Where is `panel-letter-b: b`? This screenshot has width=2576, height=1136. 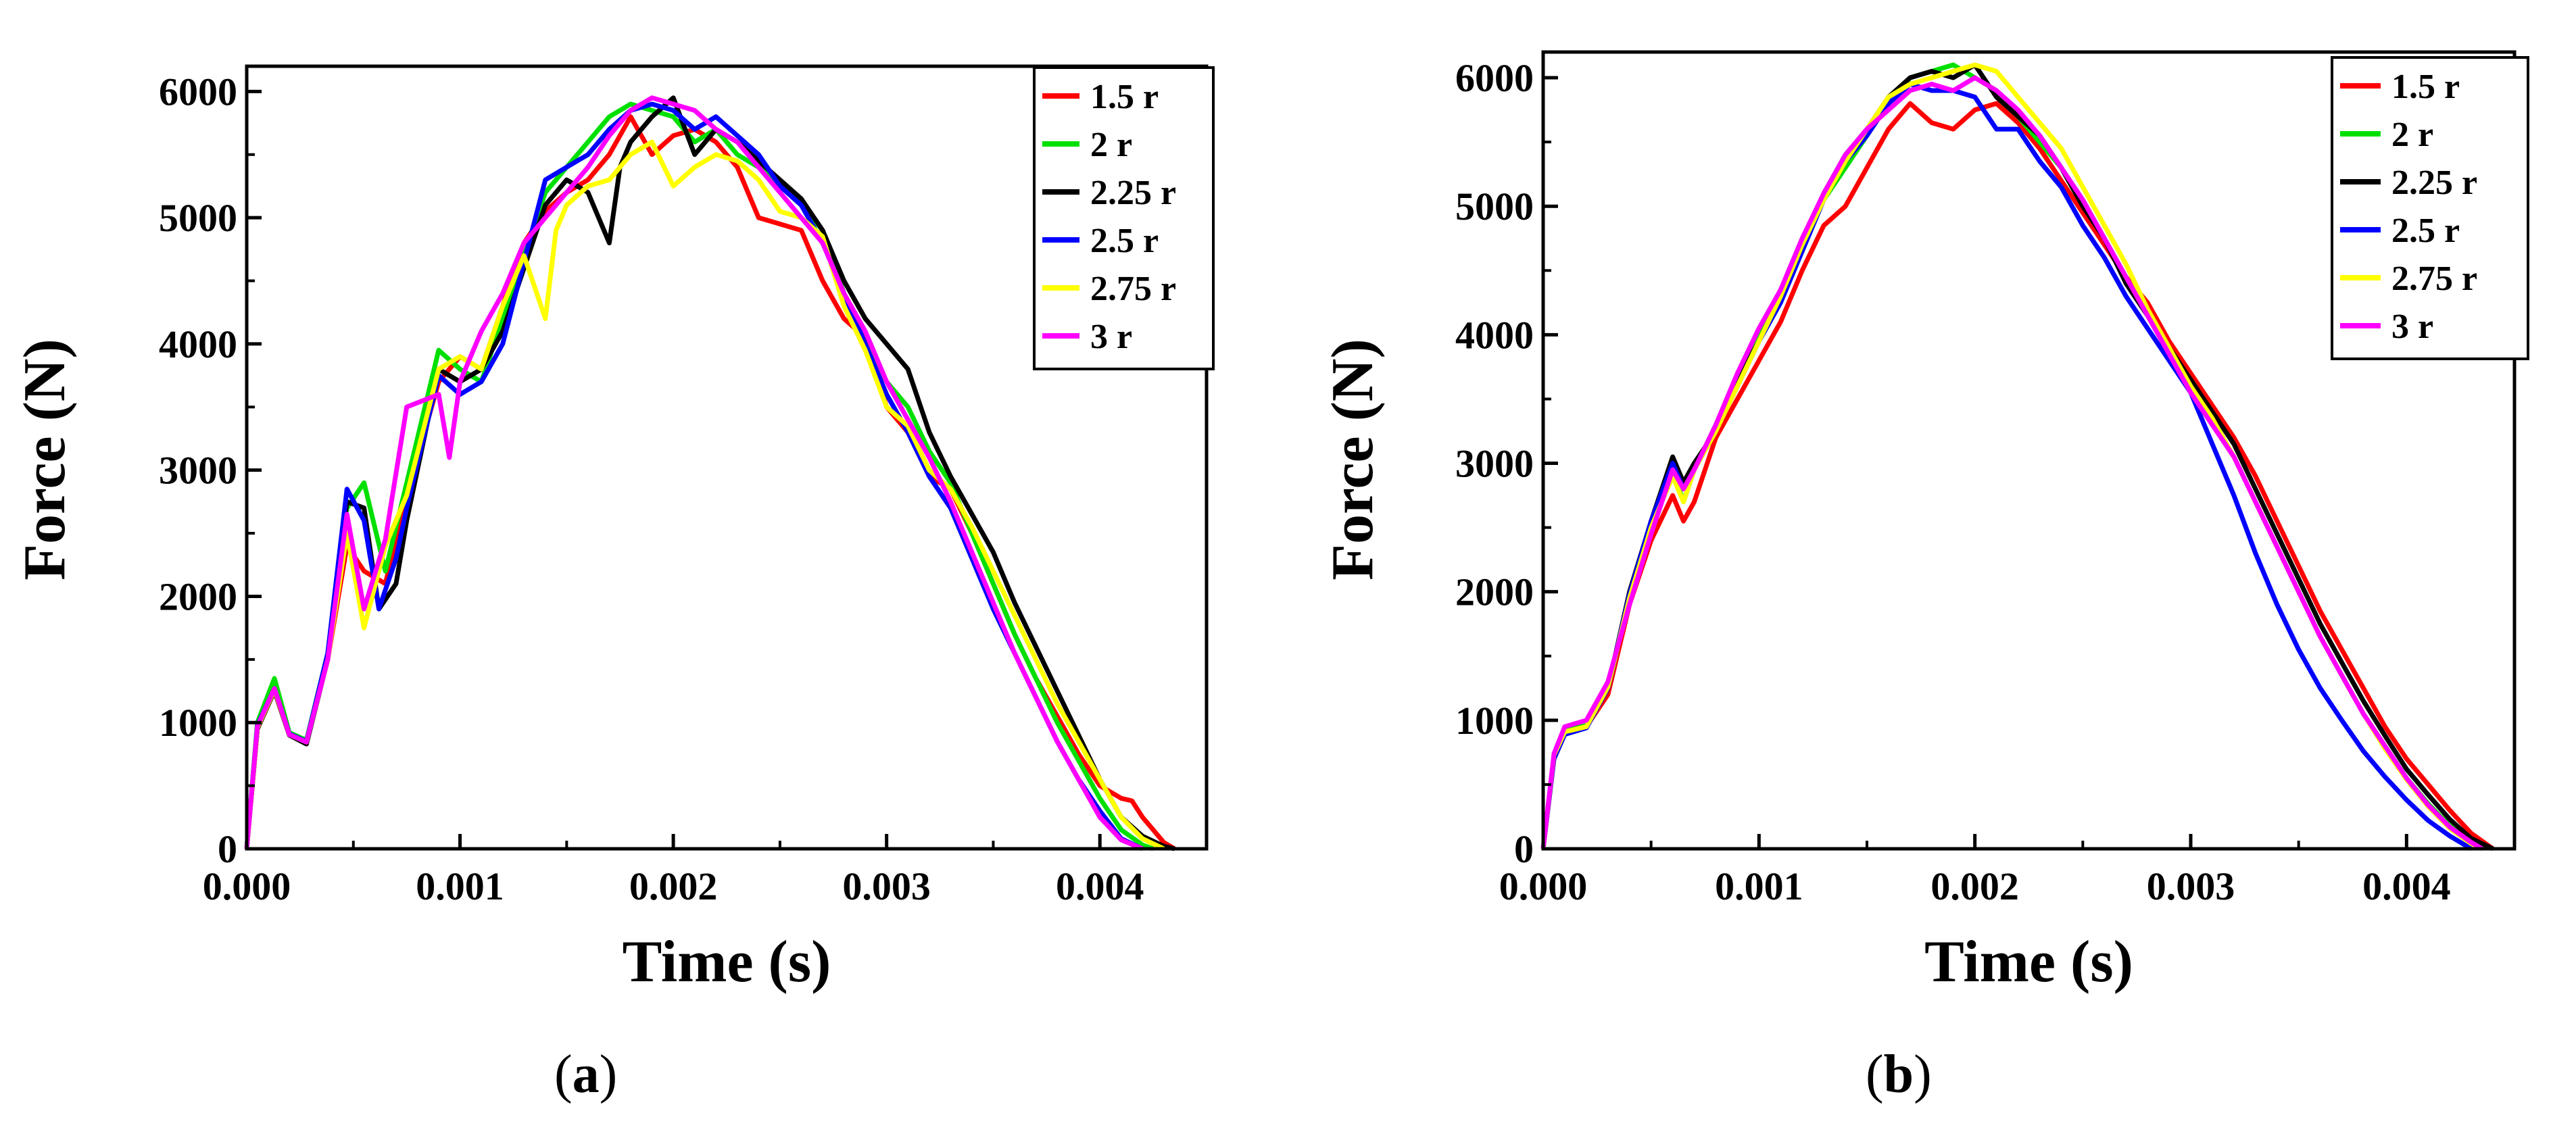 panel-letter-b: b is located at coordinates (1898, 1074).